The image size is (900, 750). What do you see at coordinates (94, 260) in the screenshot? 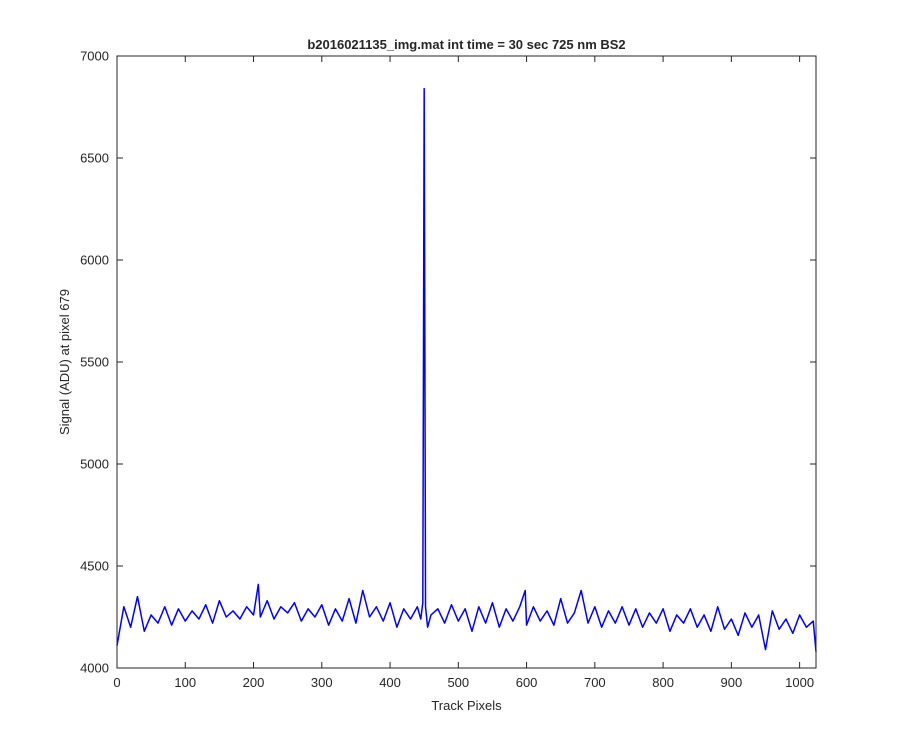
I see `y-tick-label: 6000` at bounding box center [94, 260].